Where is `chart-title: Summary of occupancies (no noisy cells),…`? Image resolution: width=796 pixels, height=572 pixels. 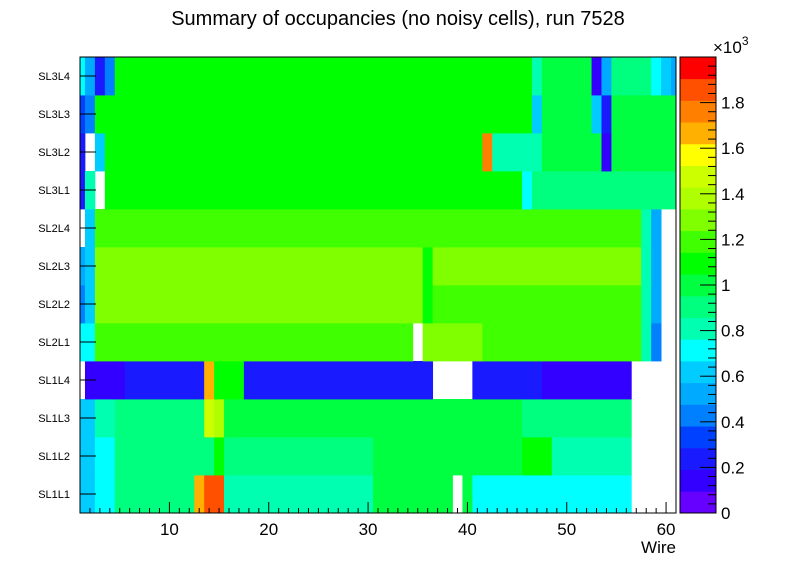
chart-title: Summary of occupancies (no noisy cells),… is located at coordinates (398, 19).